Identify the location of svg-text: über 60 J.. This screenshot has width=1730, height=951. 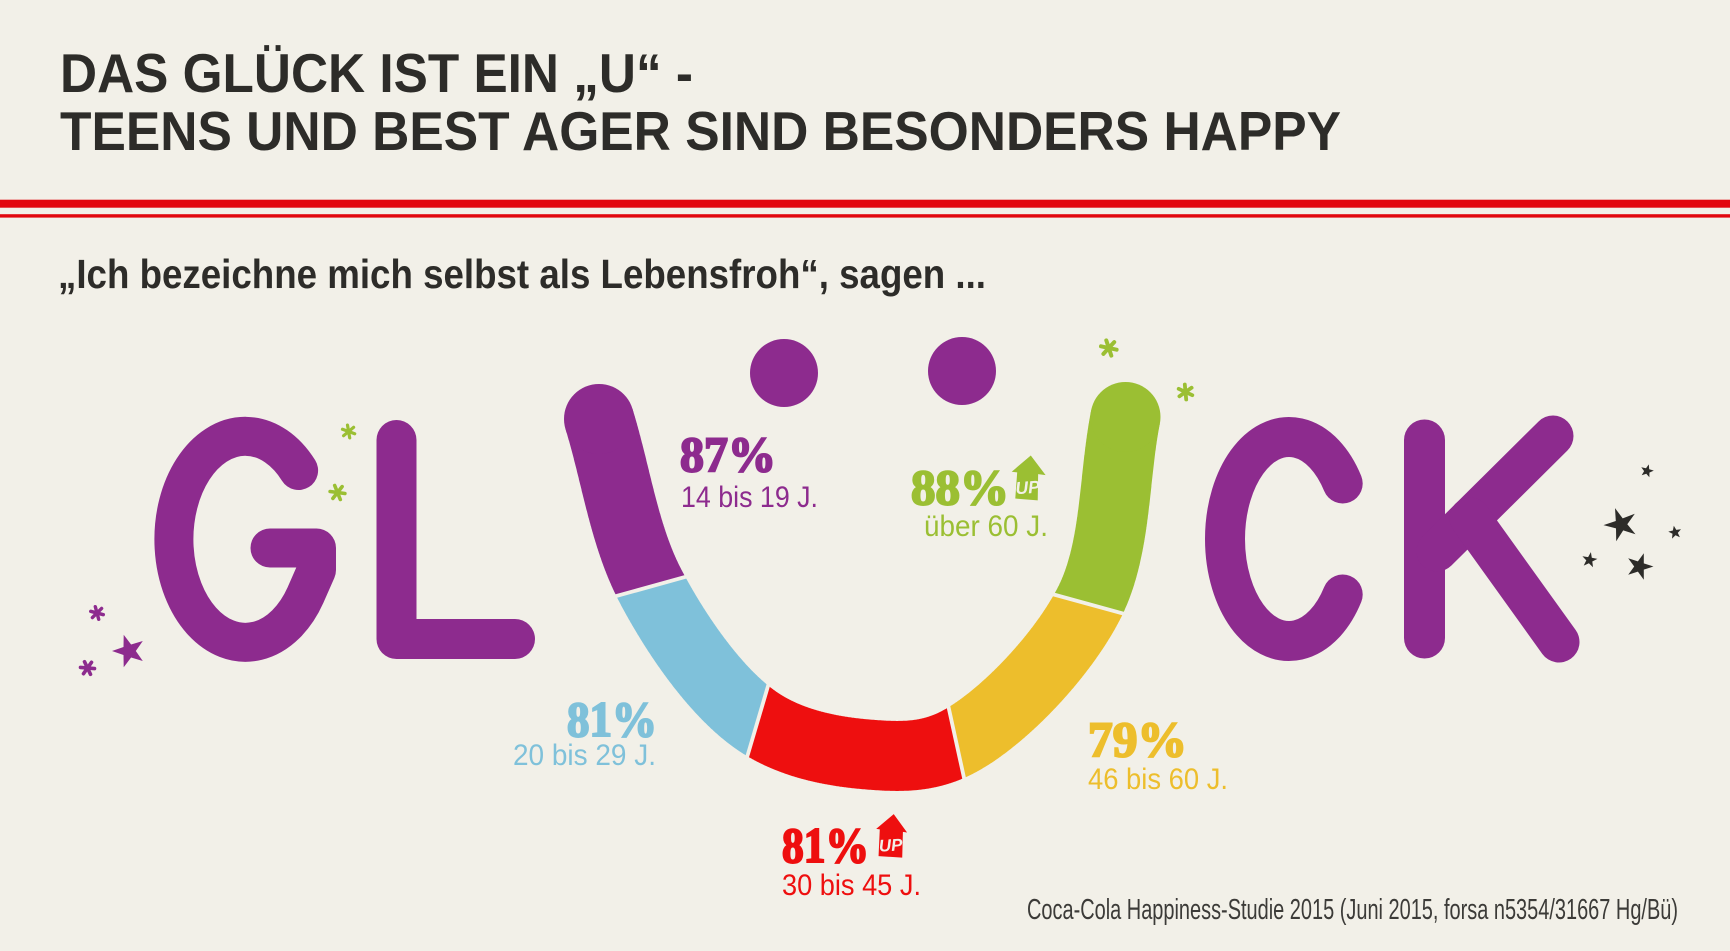
(986, 526).